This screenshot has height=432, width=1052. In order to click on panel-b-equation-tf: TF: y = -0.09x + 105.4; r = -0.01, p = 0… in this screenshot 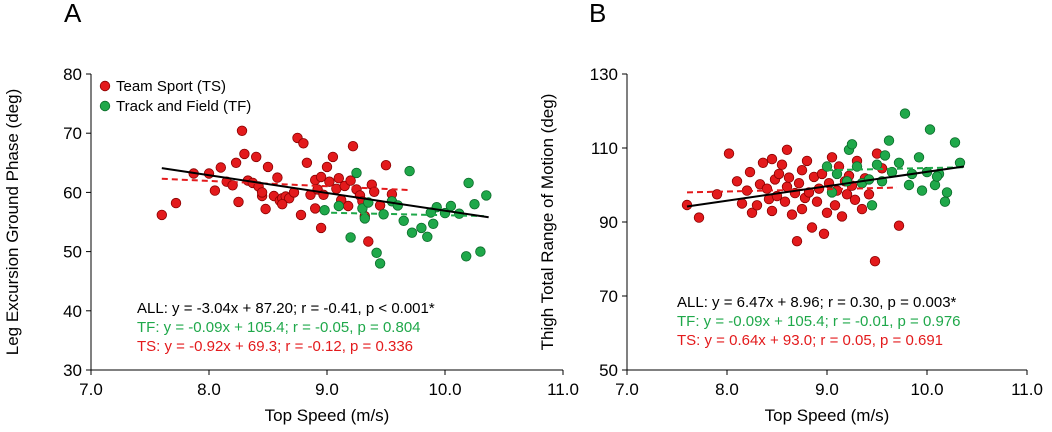, I will do `click(819, 321)`.